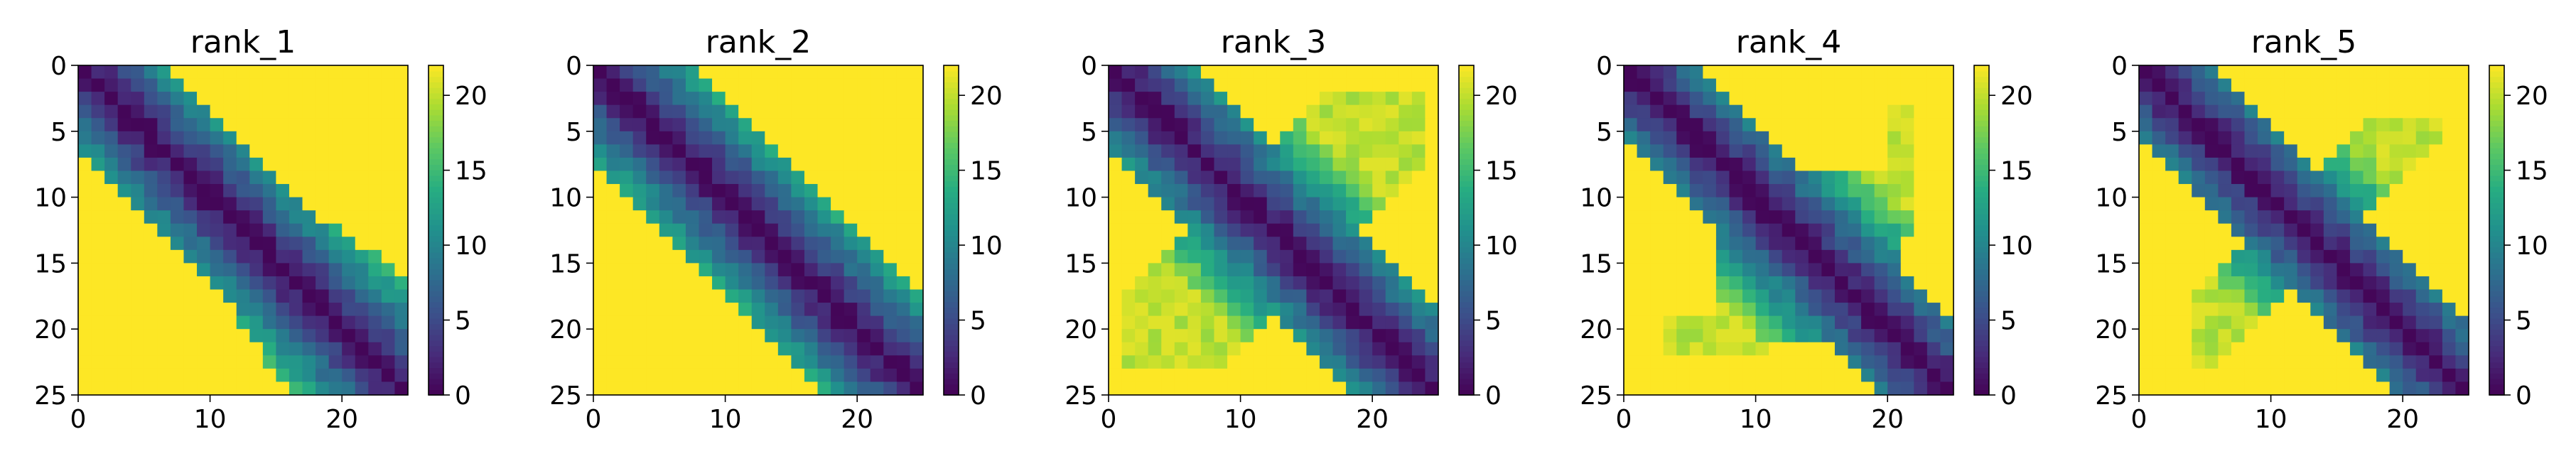 The width and height of the screenshot is (2576, 466). Describe the element at coordinates (2304, 42) in the screenshot. I see `panel-title: rank_5` at that location.